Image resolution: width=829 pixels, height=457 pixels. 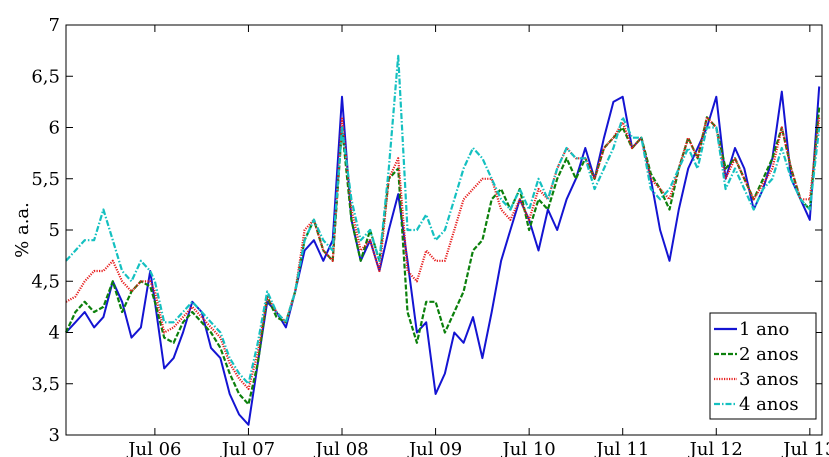 What do you see at coordinates (715, 448) in the screenshot?
I see `x-tick-label: Jul 12` at bounding box center [715, 448].